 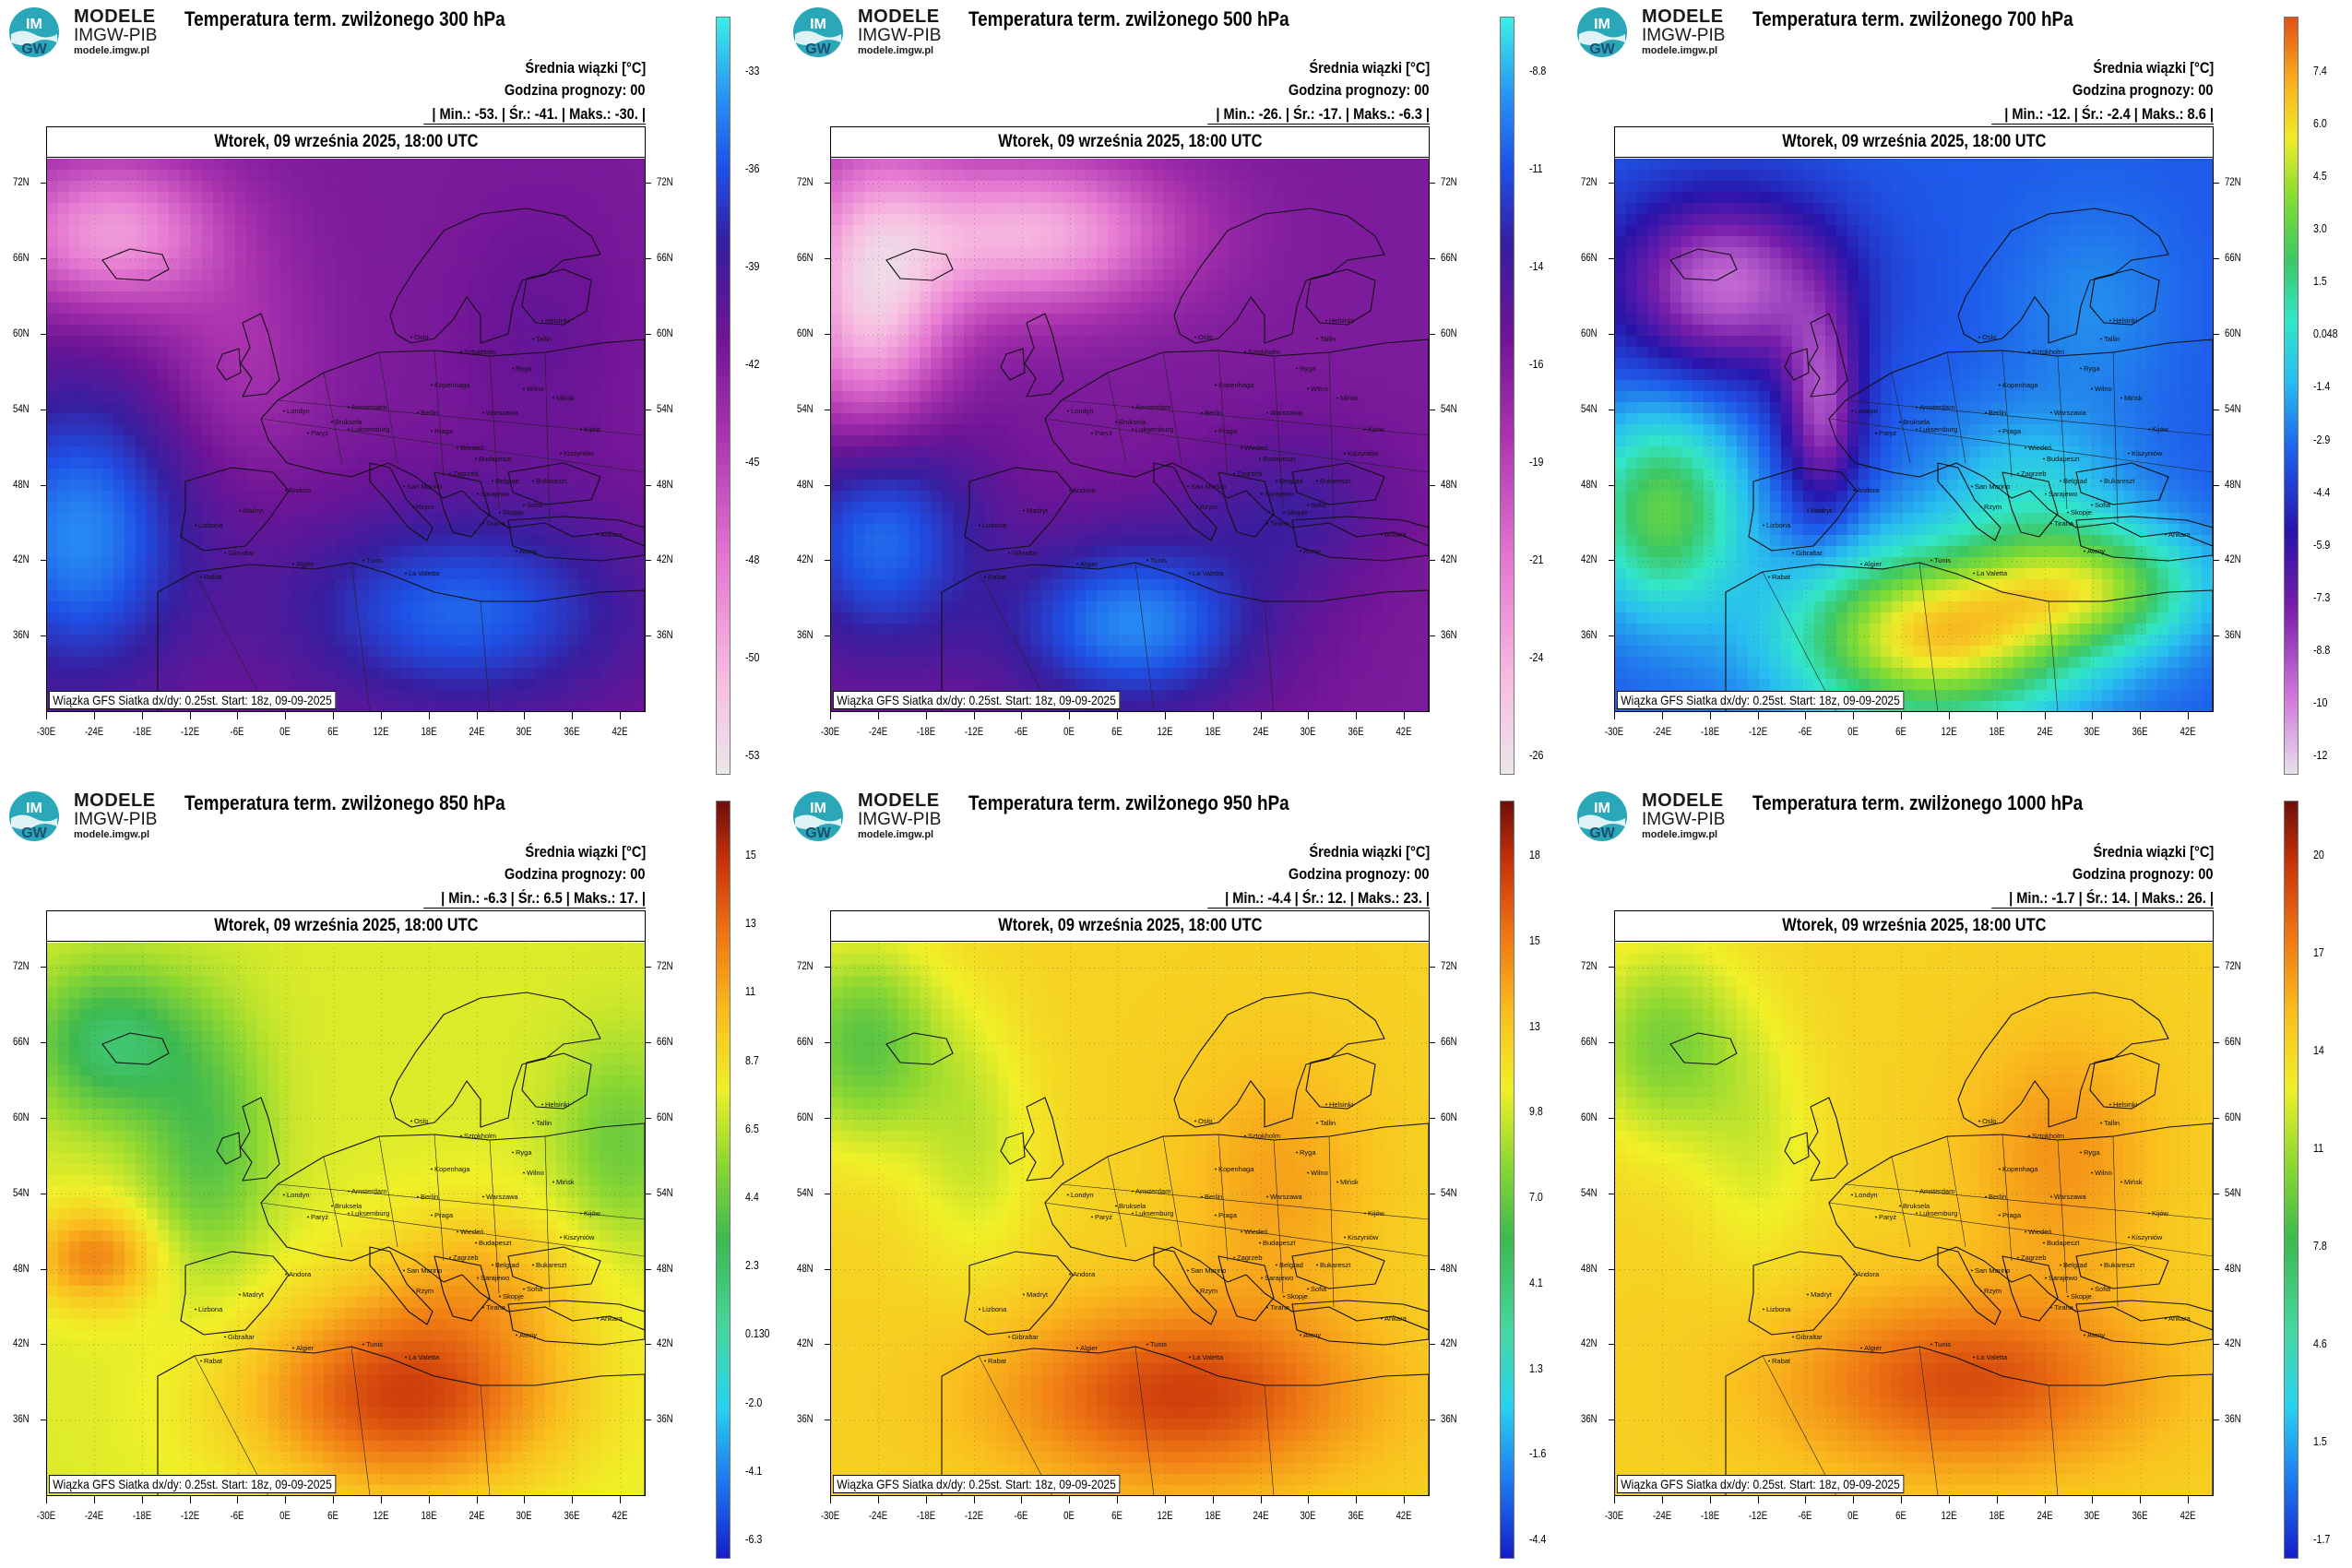 What do you see at coordinates (466, 473) in the screenshot?
I see `city-label: Zagrzeb` at bounding box center [466, 473].